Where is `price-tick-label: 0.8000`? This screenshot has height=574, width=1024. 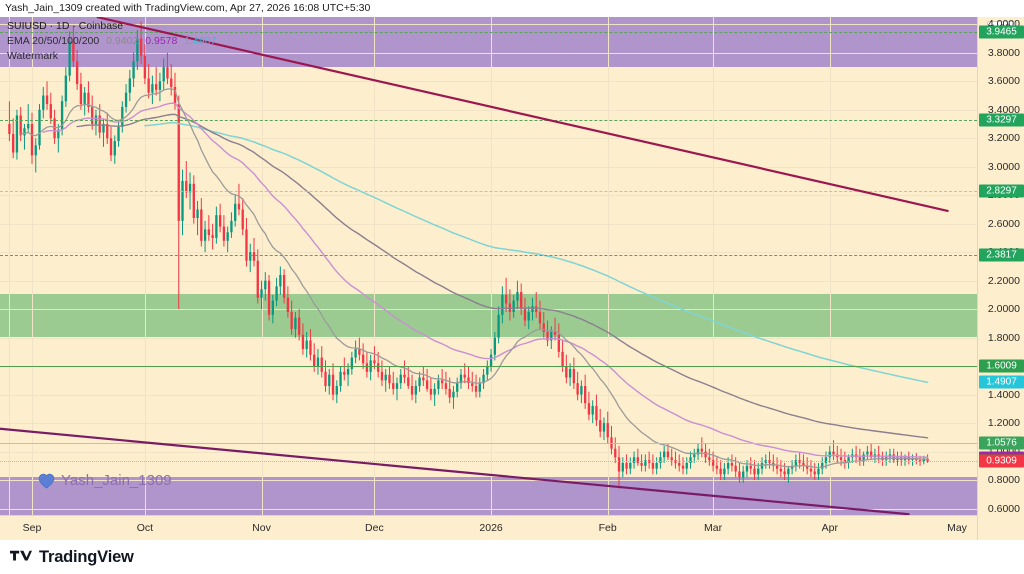 price-tick-label: 0.8000 is located at coordinates (1003, 480).